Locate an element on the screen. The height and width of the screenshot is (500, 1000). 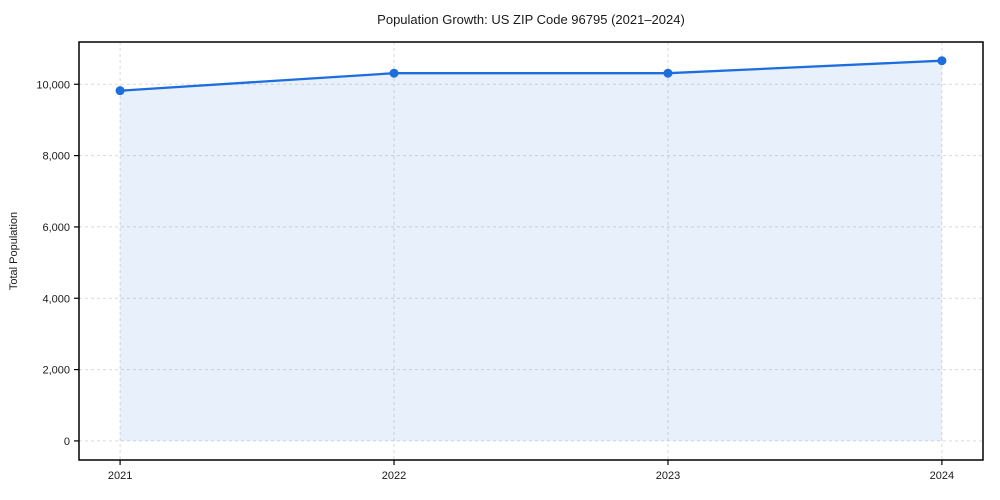
y-axis-label: Total Population is located at coordinates (14, 251).